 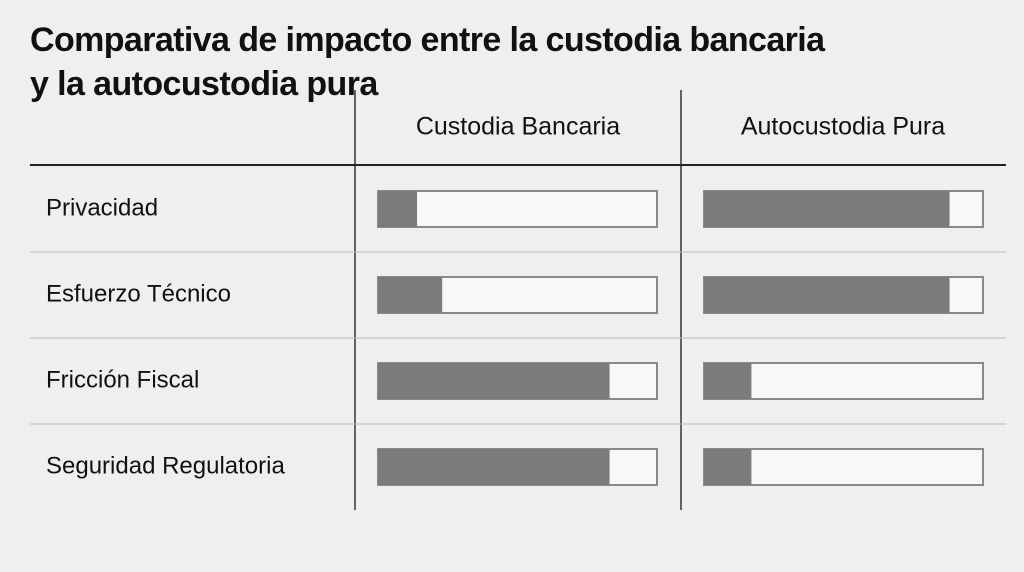 What do you see at coordinates (518, 127) in the screenshot?
I see `column-header: Custodia Bancaria` at bounding box center [518, 127].